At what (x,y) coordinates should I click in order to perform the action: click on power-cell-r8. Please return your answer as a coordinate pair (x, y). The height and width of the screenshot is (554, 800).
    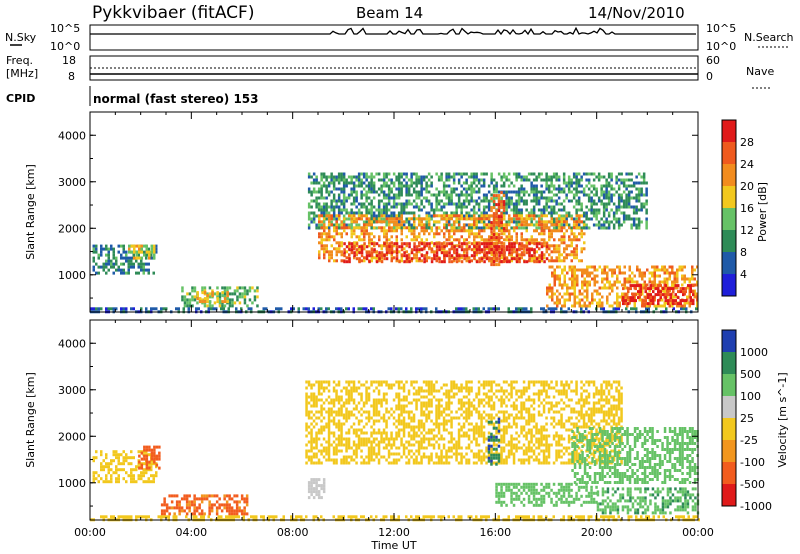
    Looking at the image, I should click on (504, 229).